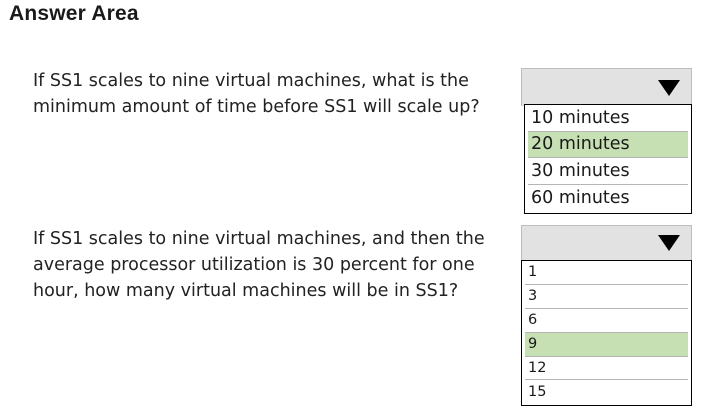  Describe the element at coordinates (606, 273) in the screenshot. I see `option-1: 1` at that location.